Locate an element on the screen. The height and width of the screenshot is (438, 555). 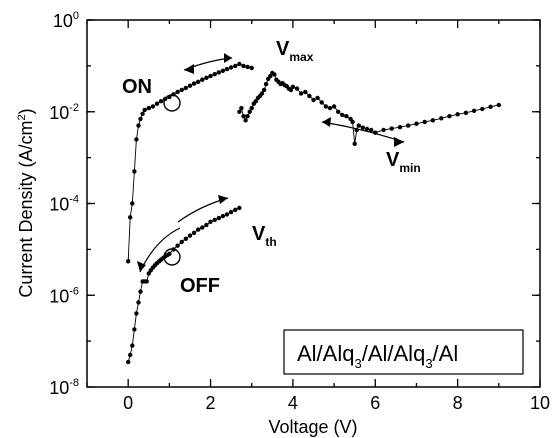
y-tick-label: 10⁻⁶ is located at coordinates (64, 295).